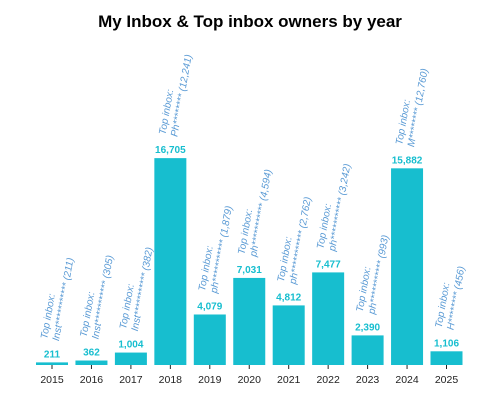 The width and height of the screenshot is (500, 400). I want to click on bar-2018, so click(170, 261).